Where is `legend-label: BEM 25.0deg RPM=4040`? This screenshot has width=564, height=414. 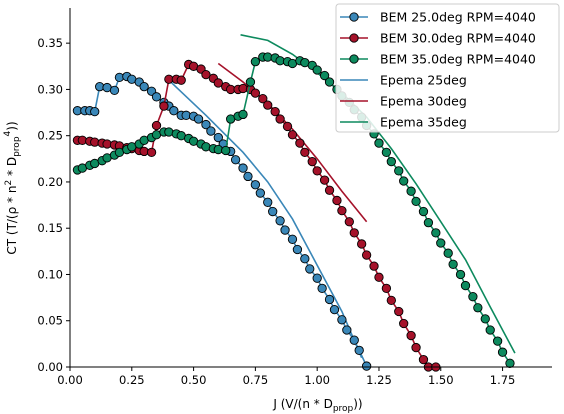 legend-label: BEM 25.0deg RPM=4040 is located at coordinates (458, 17).